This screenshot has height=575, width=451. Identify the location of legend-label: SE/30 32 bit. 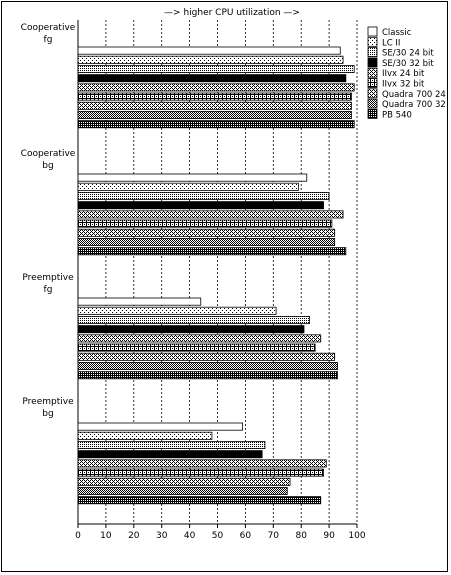
(408, 64).